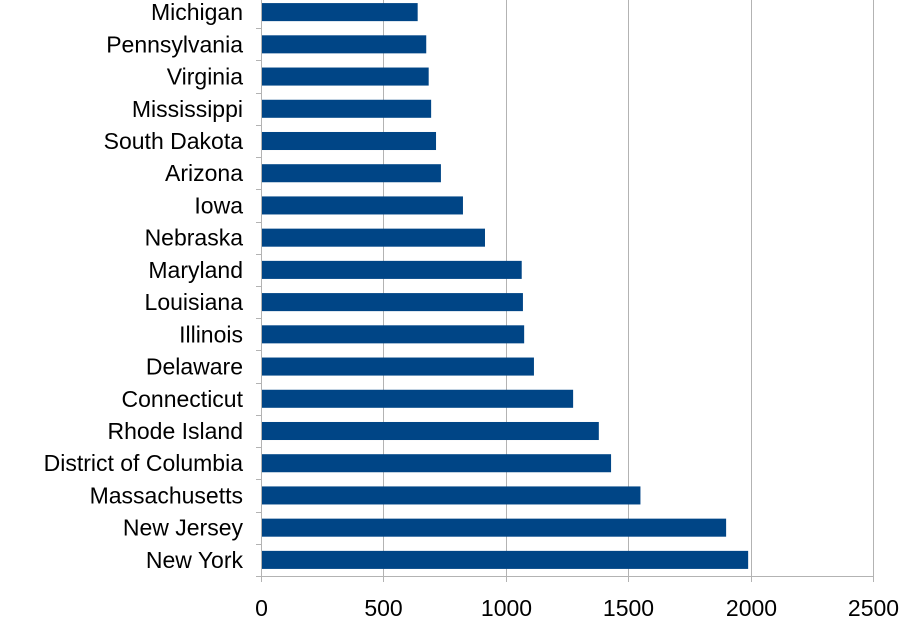 Image resolution: width=906 pixels, height=626 pixels. What do you see at coordinates (383, 608) in the screenshot?
I see `x-tick-label: 500` at bounding box center [383, 608].